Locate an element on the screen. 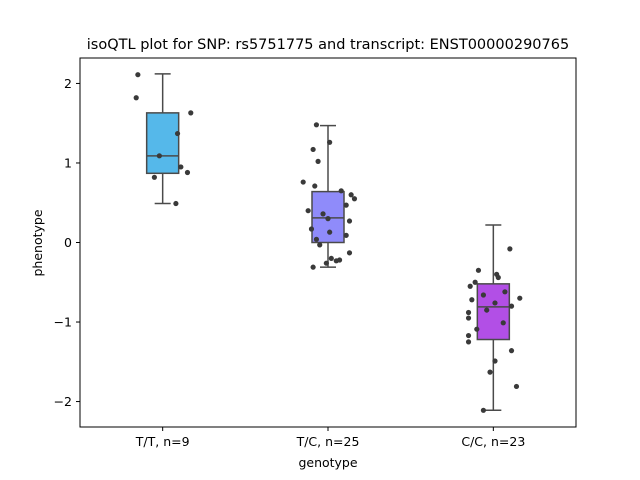  x-axis-label: genotype is located at coordinates (327, 462).